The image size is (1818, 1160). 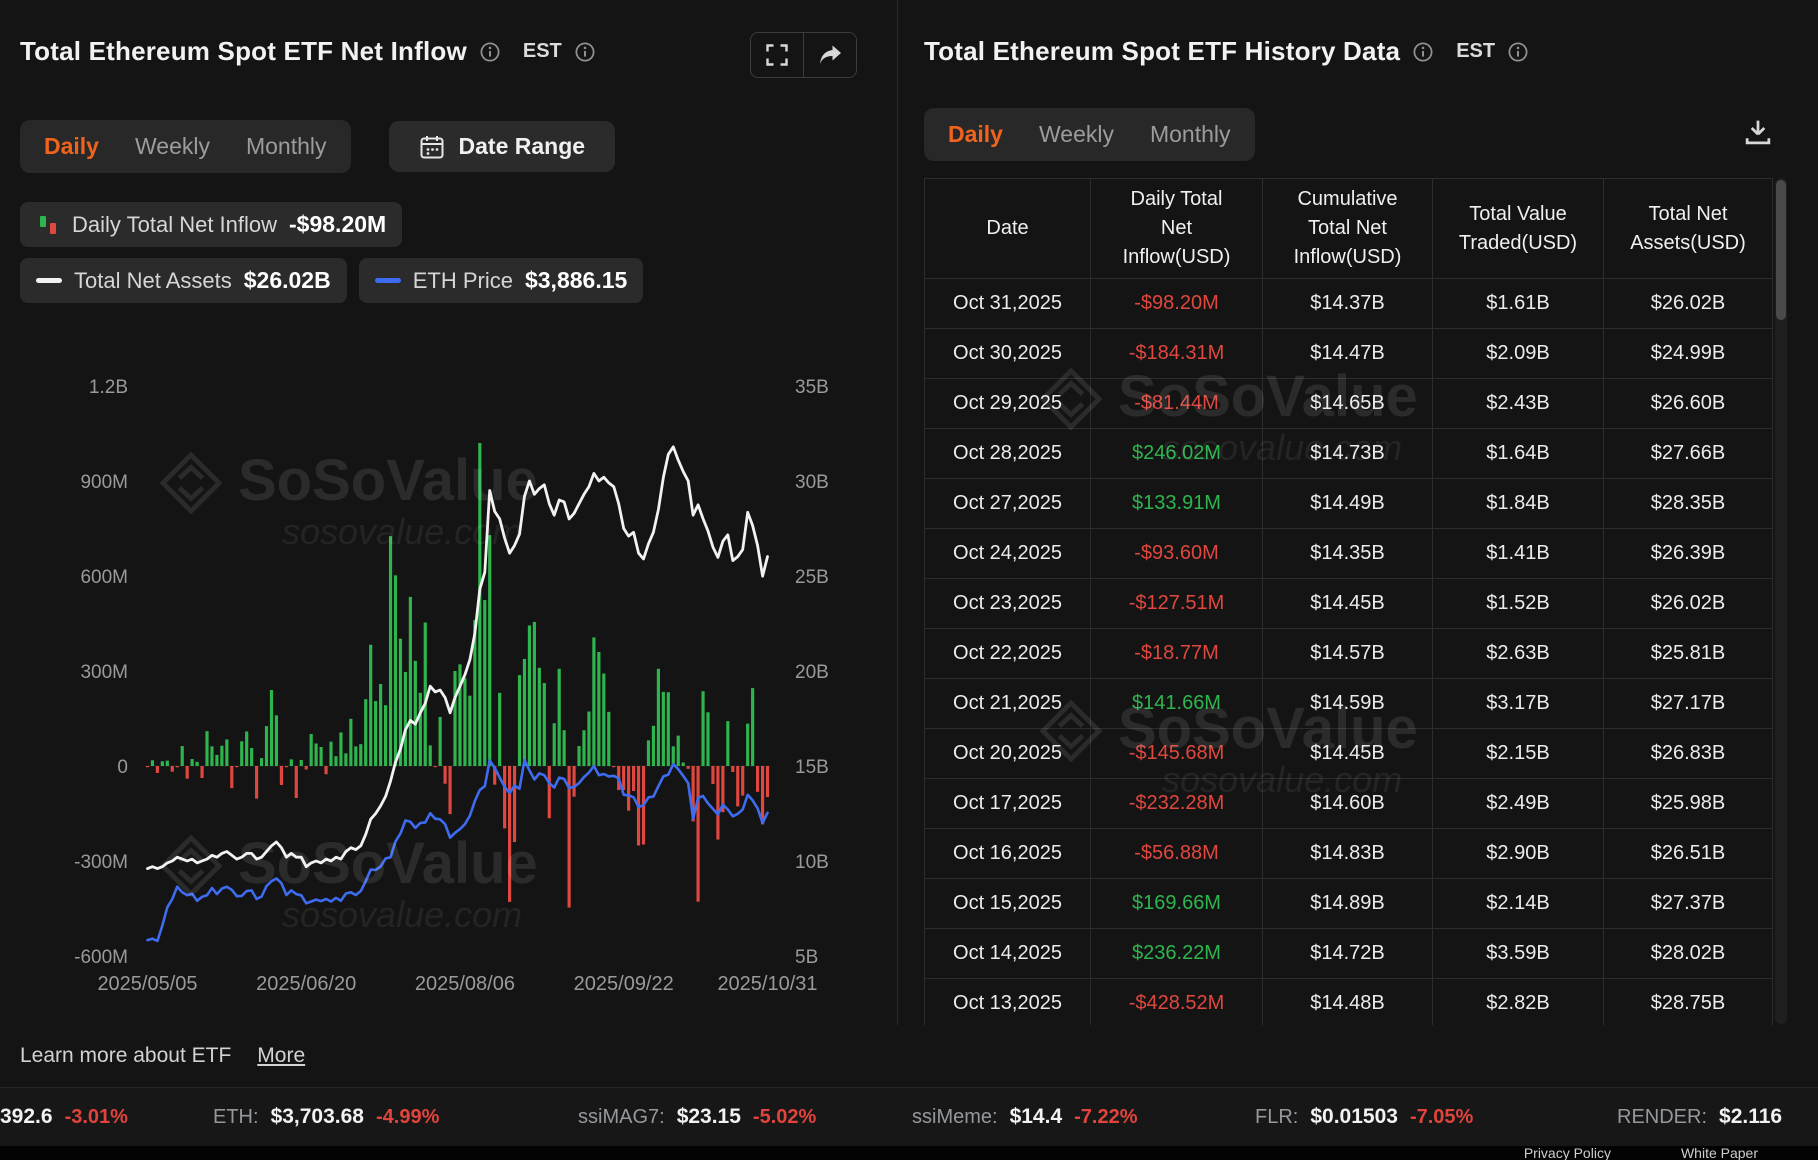 I want to click on x-axis-label: 2025/05/05, so click(x=147, y=984).